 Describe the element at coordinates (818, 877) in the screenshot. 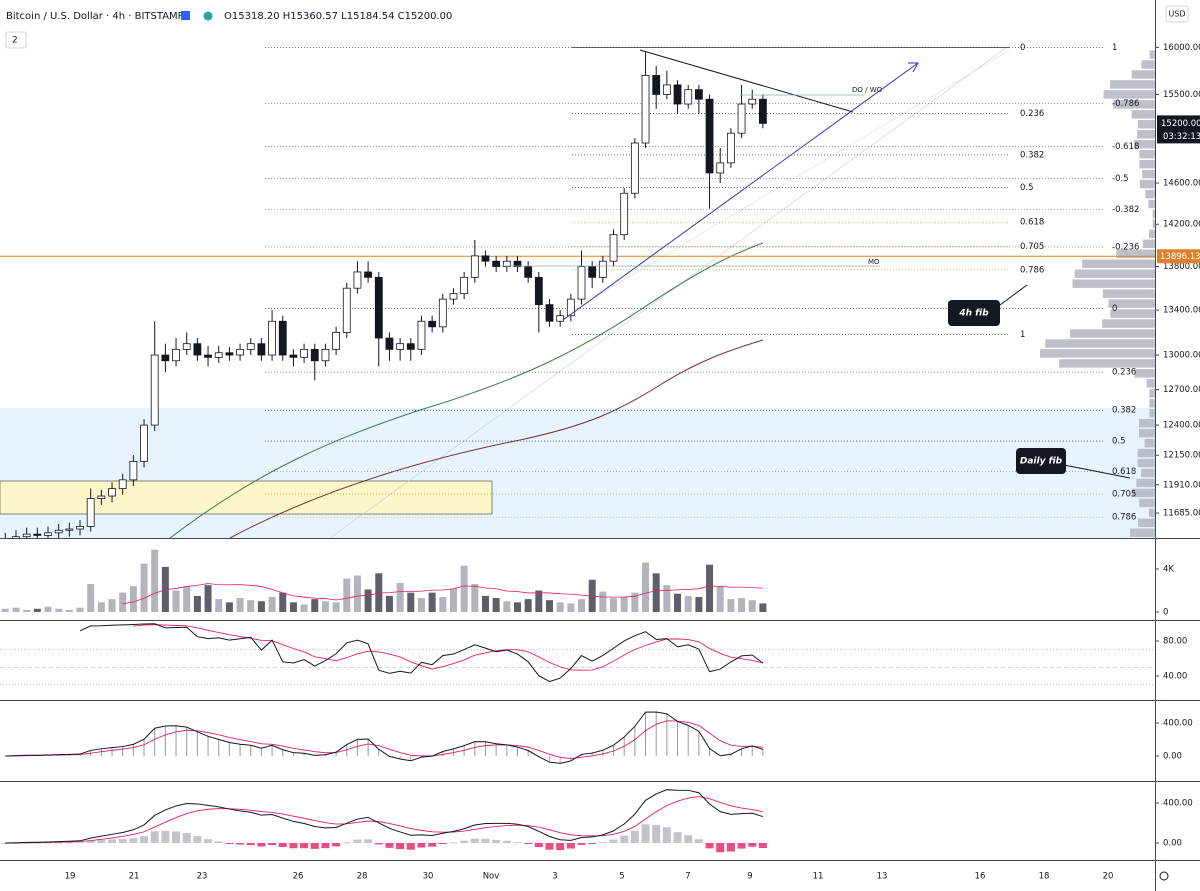

I see `x-tick-label: 11` at that location.